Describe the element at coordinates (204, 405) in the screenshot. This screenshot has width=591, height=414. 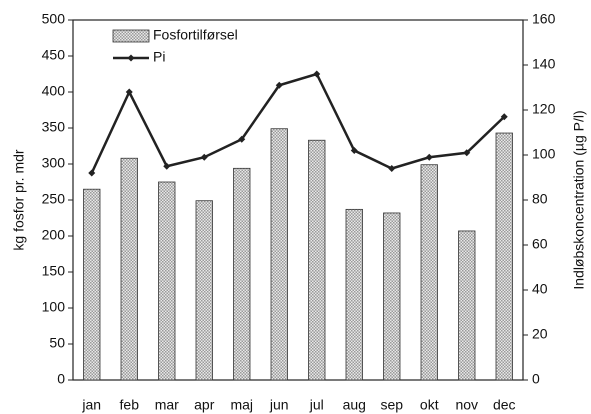
I see `x-tick-label: apr` at that location.